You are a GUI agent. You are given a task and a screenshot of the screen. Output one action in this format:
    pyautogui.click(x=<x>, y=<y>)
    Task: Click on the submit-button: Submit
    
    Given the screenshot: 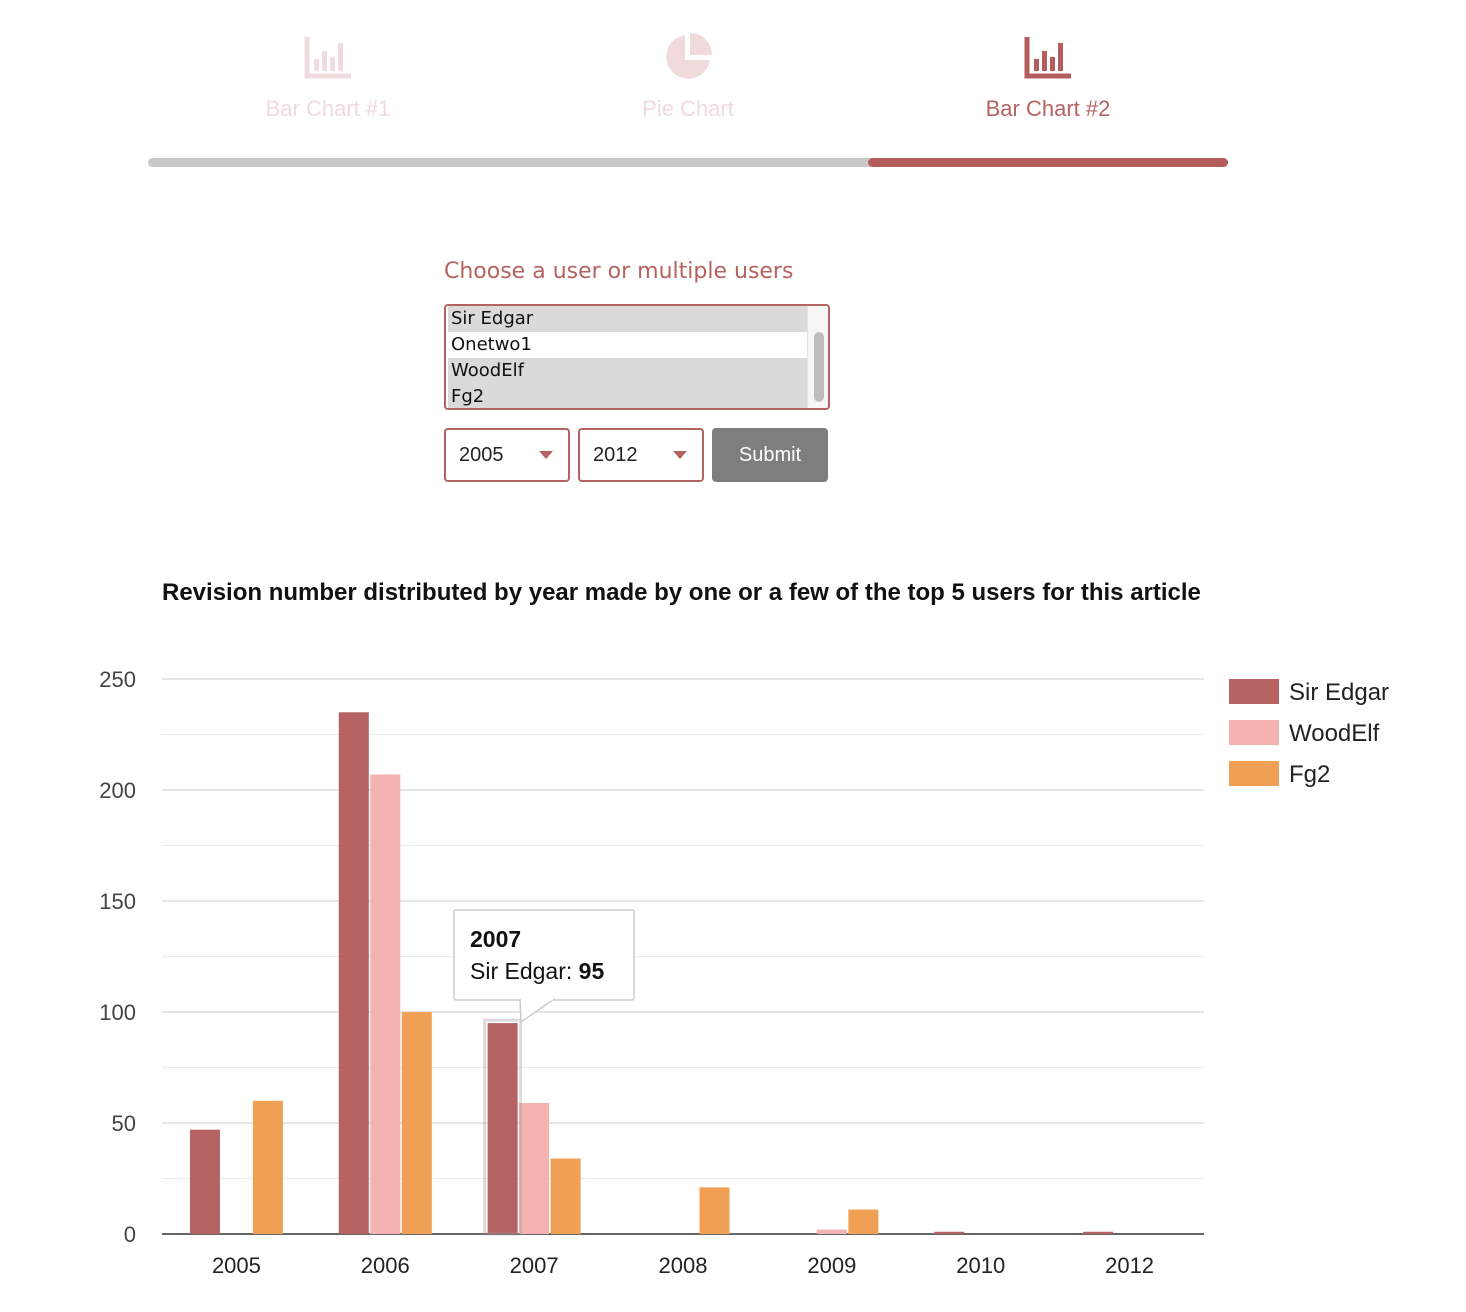 What is the action you would take?
    pyautogui.click(x=770, y=455)
    